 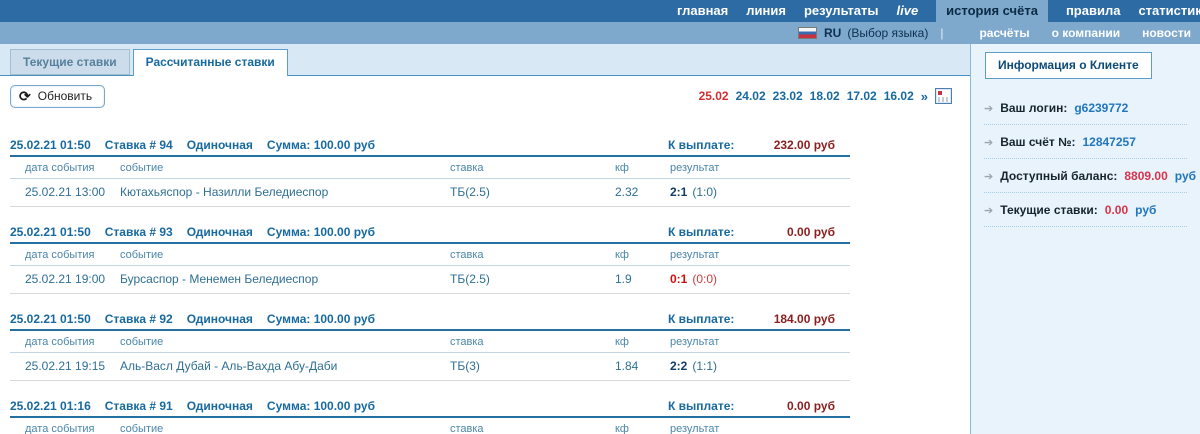 What do you see at coordinates (679, 366) in the screenshot?
I see `final-score: 2:2` at bounding box center [679, 366].